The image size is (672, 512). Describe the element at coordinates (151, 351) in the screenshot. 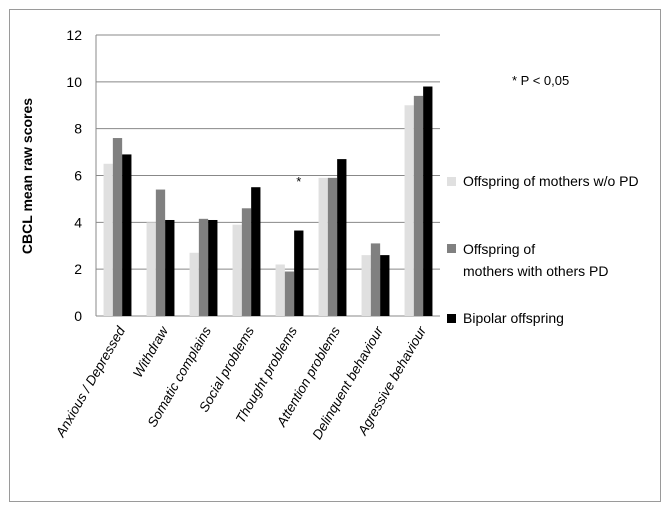

I see `x-category-label: Withdraw` at that location.